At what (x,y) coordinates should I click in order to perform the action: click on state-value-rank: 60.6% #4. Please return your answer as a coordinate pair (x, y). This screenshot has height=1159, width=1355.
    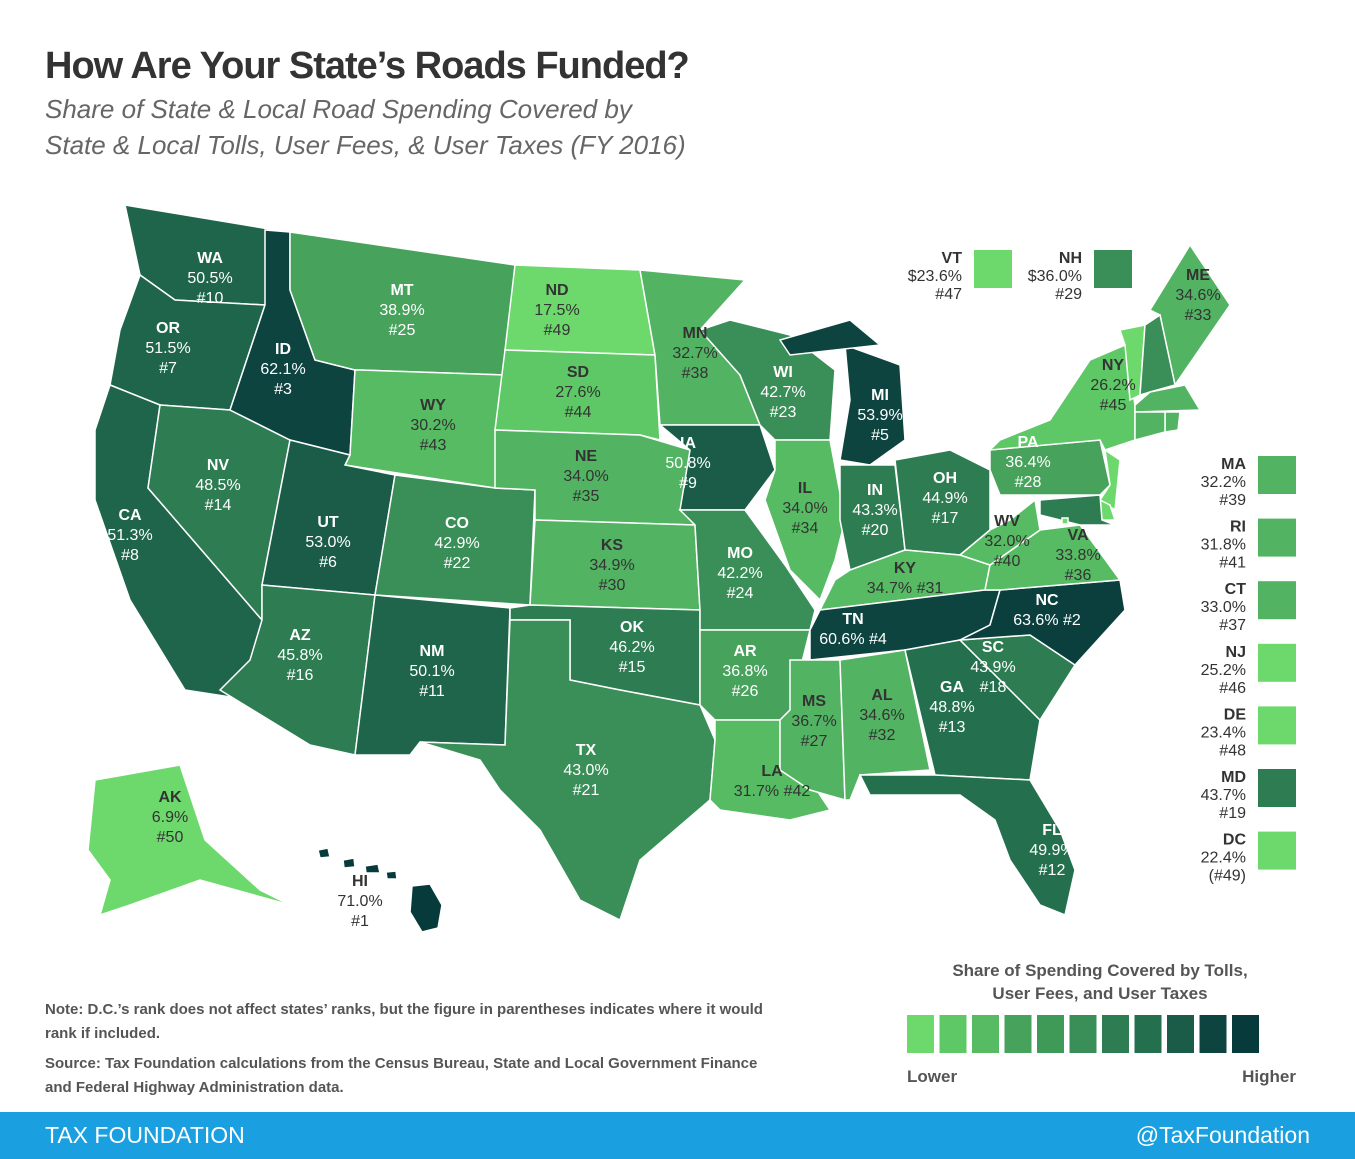
    Looking at the image, I should click on (853, 639).